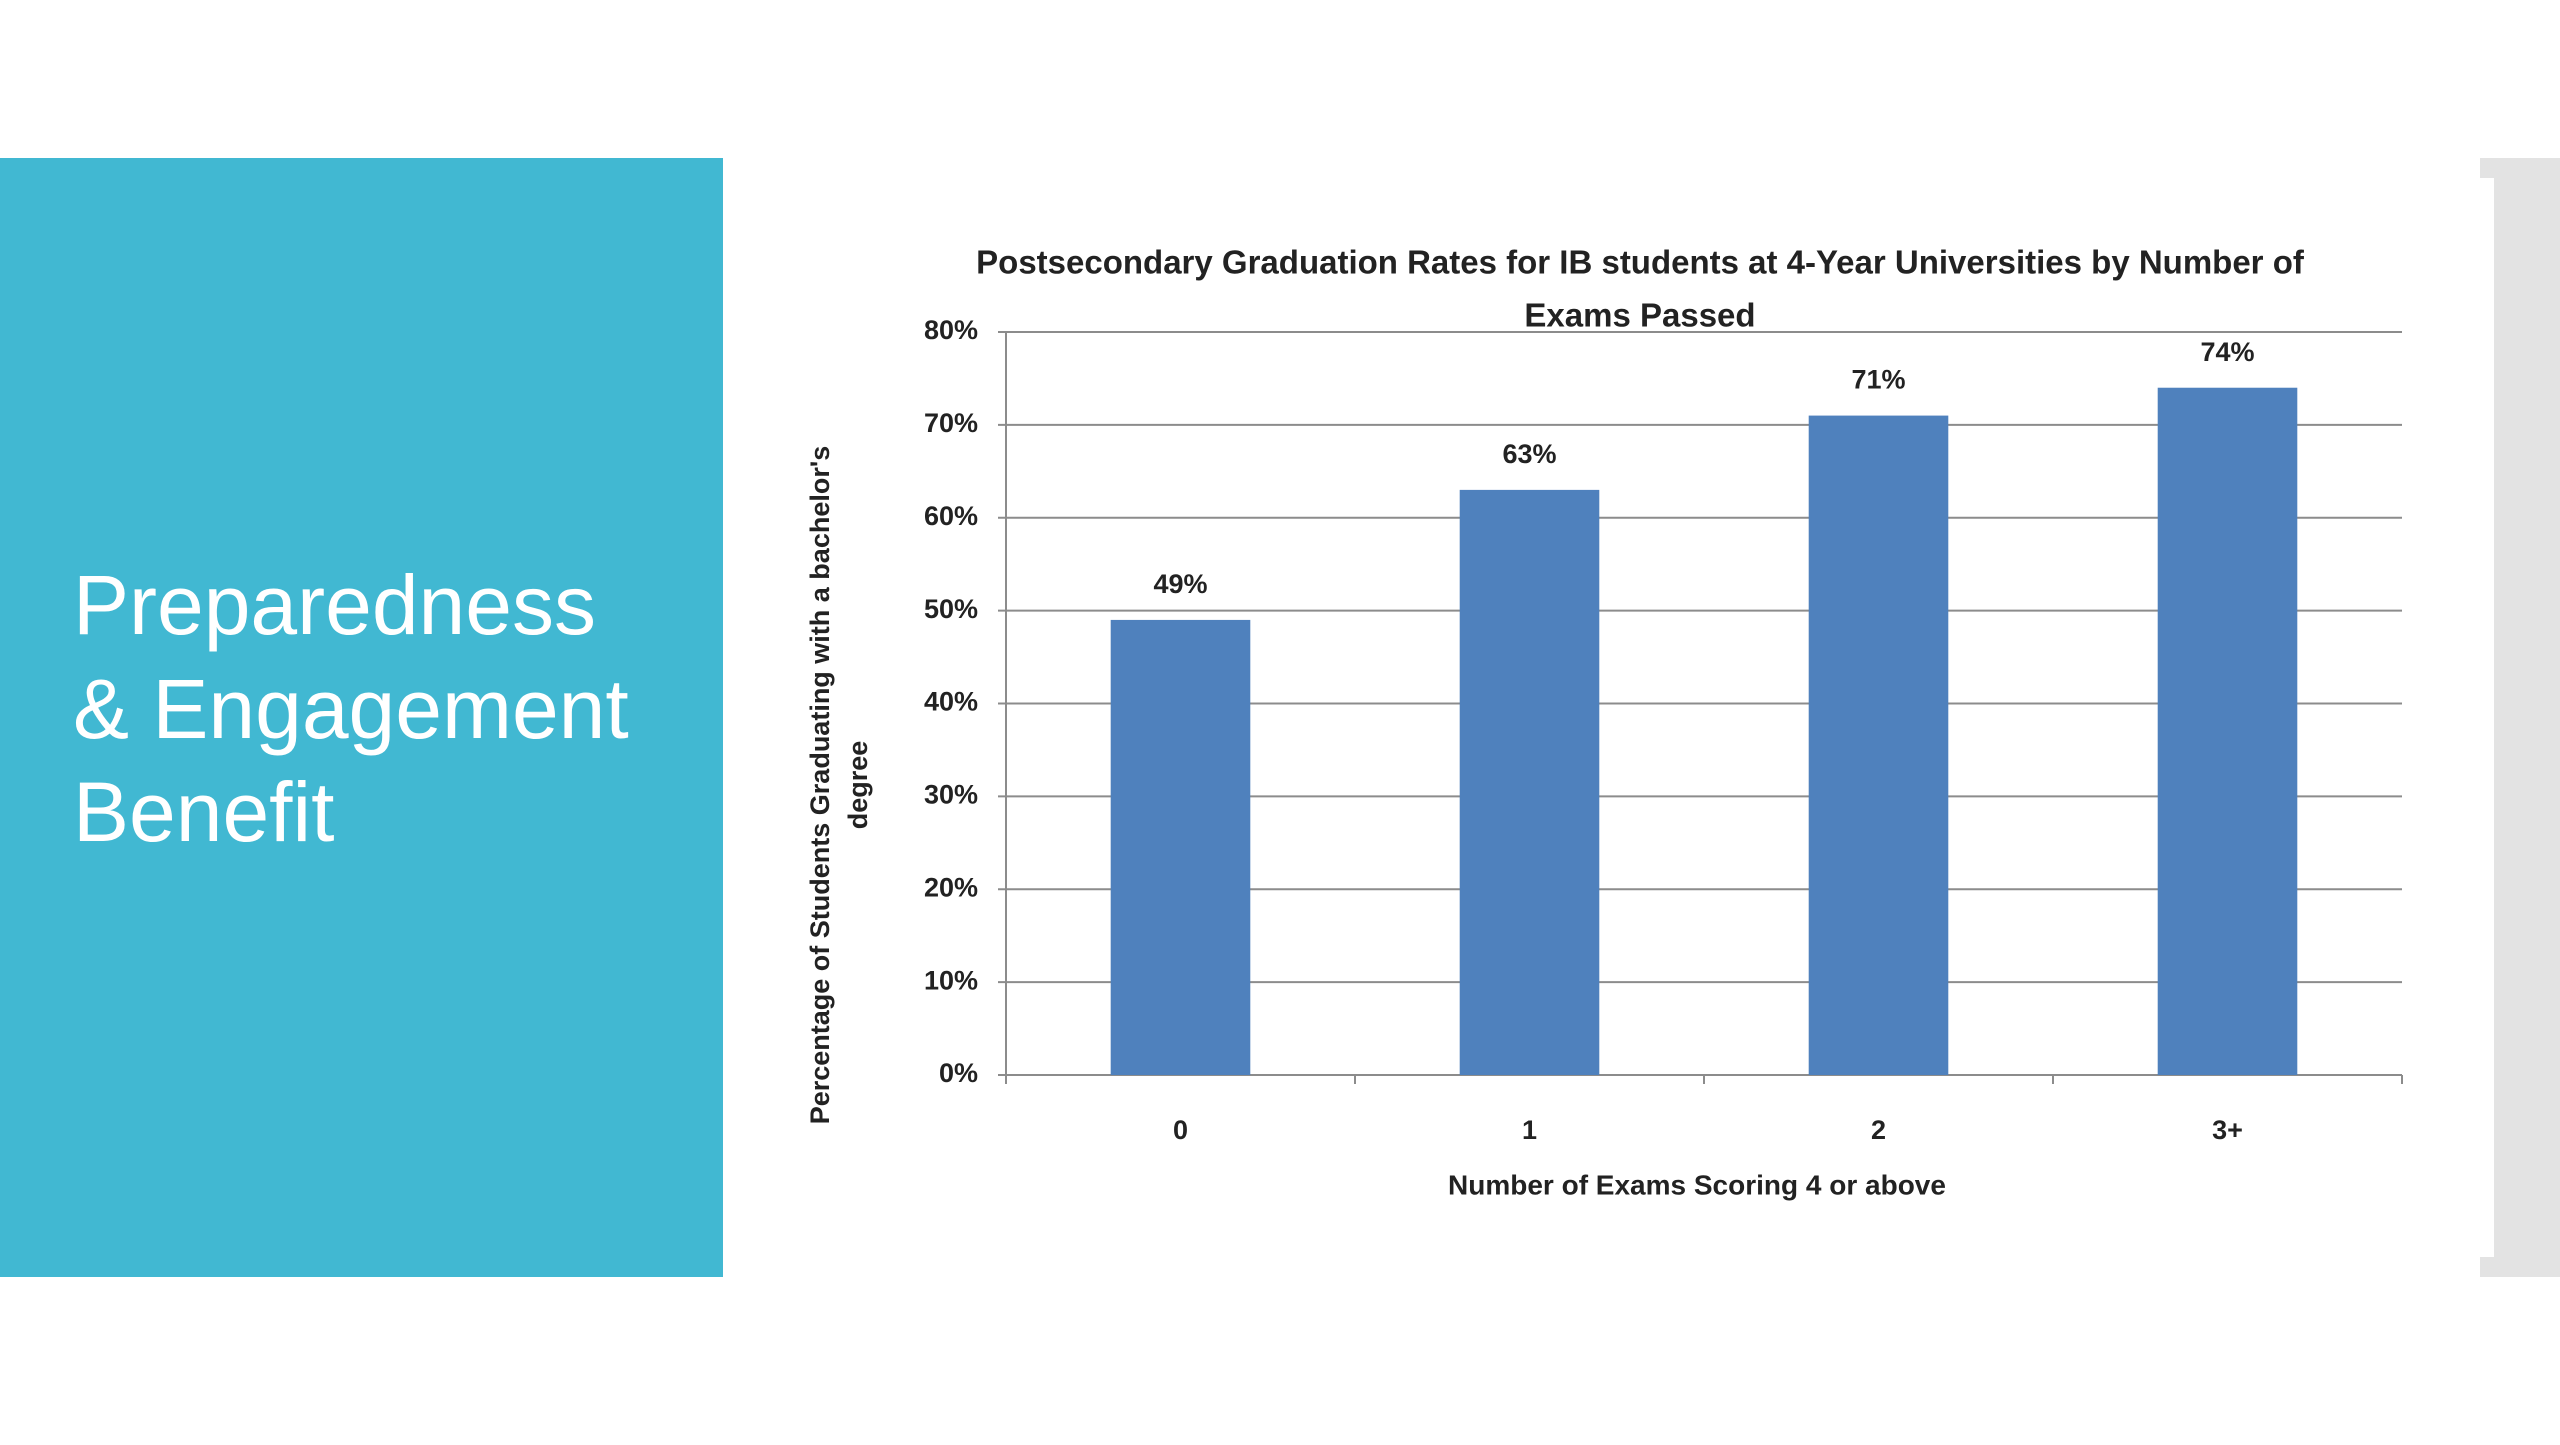  Describe the element at coordinates (1180, 1130) in the screenshot. I see `x-tick-label: 0` at that location.